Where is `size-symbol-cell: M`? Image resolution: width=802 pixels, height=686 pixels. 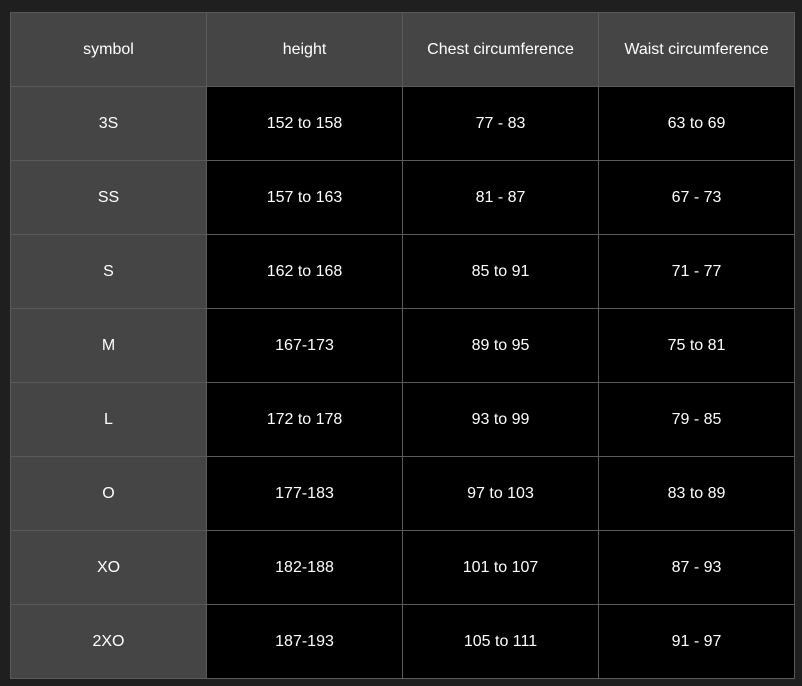
size-symbol-cell: M is located at coordinates (108, 345).